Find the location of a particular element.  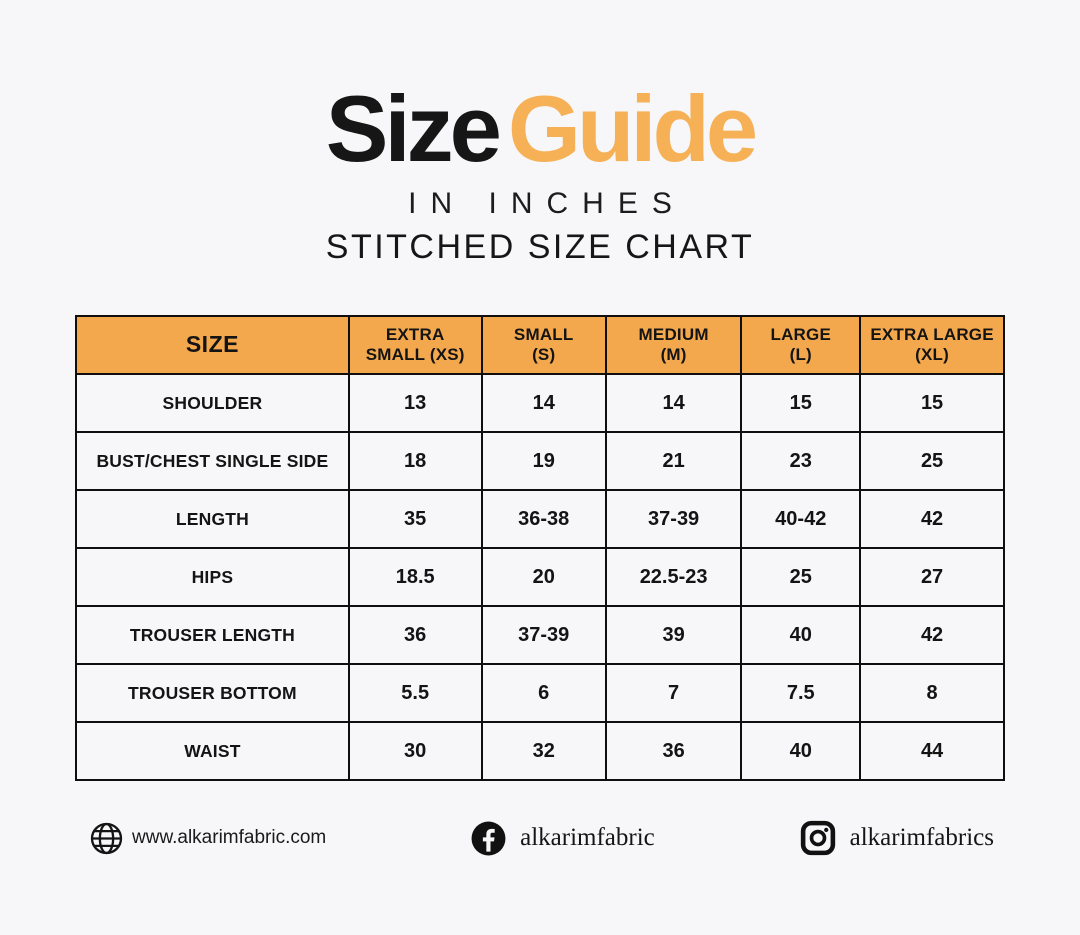

cell-value: 6 is located at coordinates (543, 693).